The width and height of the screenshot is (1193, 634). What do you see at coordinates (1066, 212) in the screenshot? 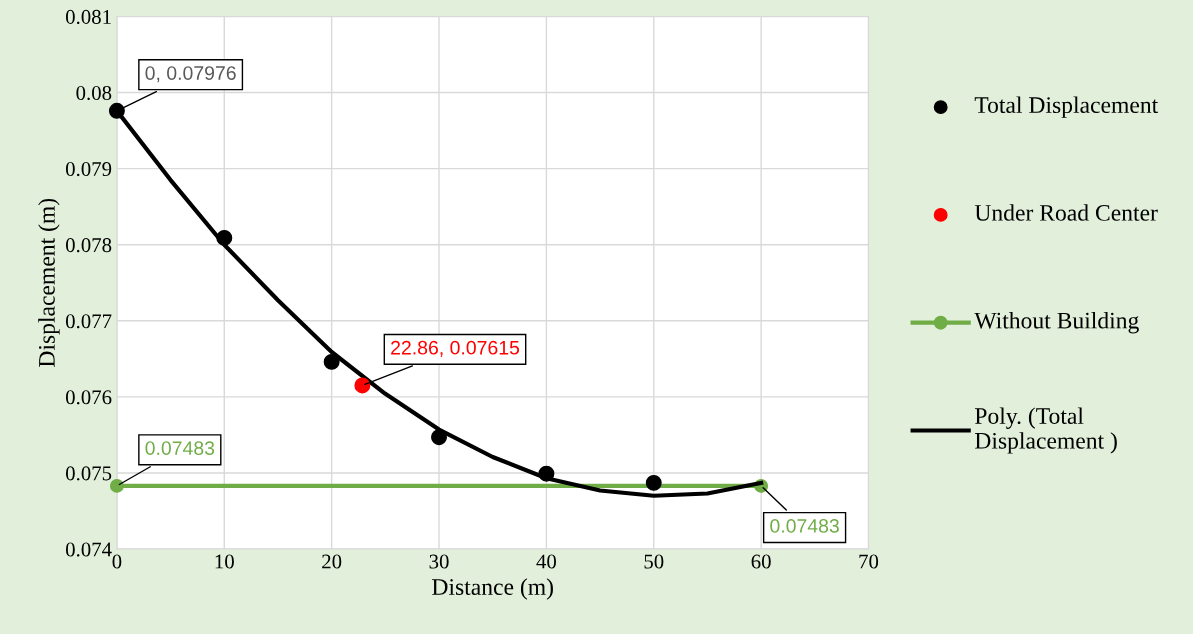
I see `legend-label: Under Road Center` at bounding box center [1066, 212].